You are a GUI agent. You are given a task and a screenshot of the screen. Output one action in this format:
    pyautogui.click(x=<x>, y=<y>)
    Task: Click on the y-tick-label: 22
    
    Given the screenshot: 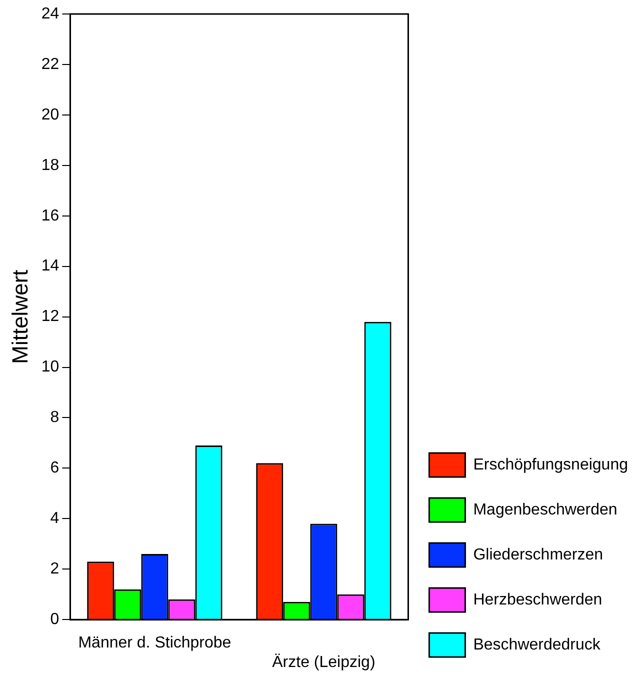 What is the action you would take?
    pyautogui.click(x=50, y=64)
    